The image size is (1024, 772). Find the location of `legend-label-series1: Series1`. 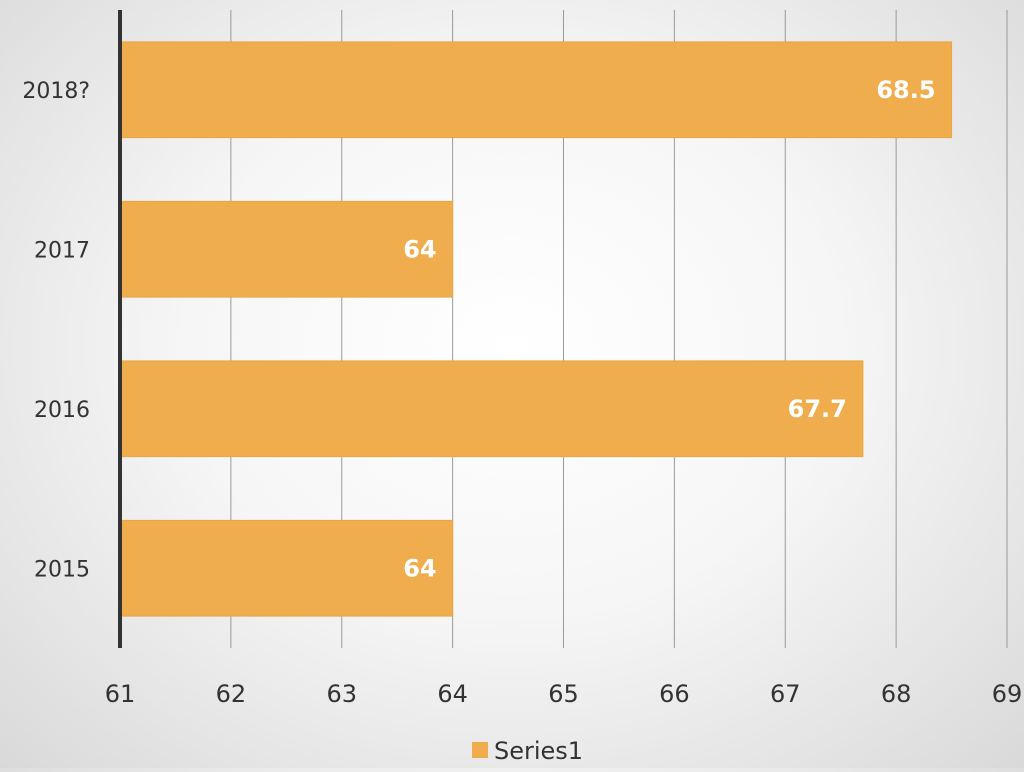

legend-label-series1: Series1 is located at coordinates (538, 751).